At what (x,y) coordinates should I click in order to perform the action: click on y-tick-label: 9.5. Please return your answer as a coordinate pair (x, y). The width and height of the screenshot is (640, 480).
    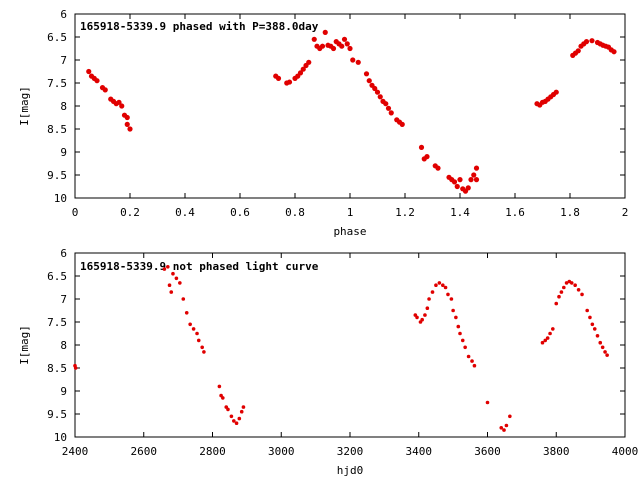
    Looking at the image, I should click on (57, 414).